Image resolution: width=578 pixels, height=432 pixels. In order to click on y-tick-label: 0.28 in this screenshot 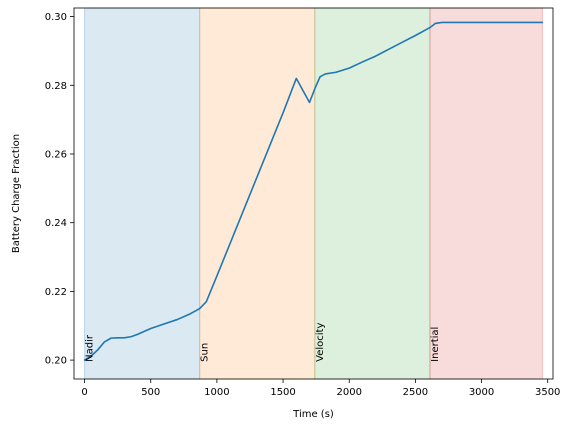, I will do `click(56, 86)`.